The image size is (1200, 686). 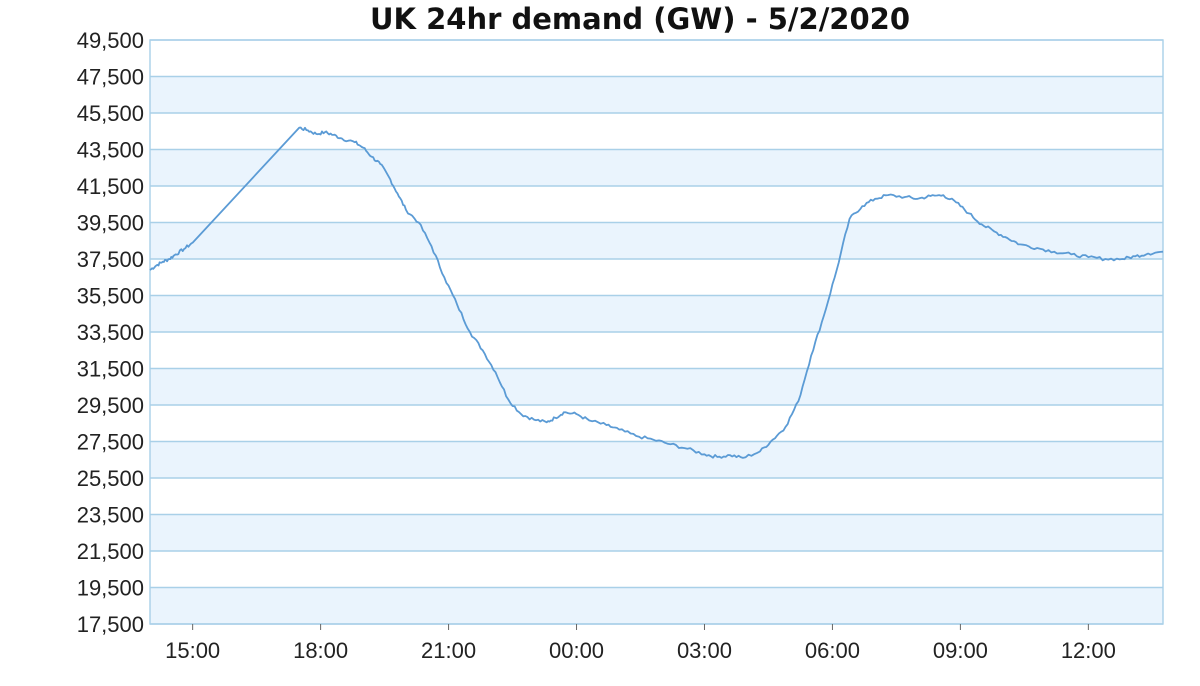 I want to click on x-tick-label: 12:00, so click(x=1088, y=650).